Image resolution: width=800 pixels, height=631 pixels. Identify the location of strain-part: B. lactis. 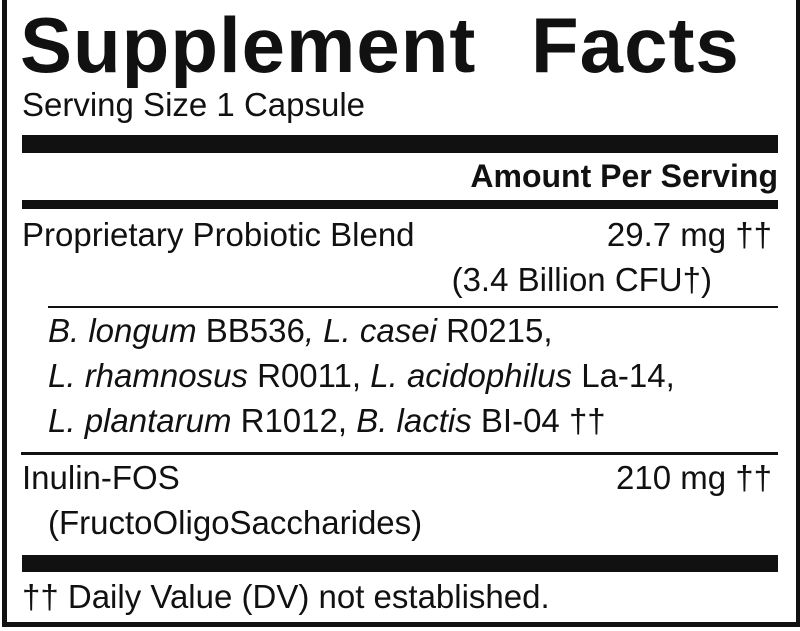
(414, 420).